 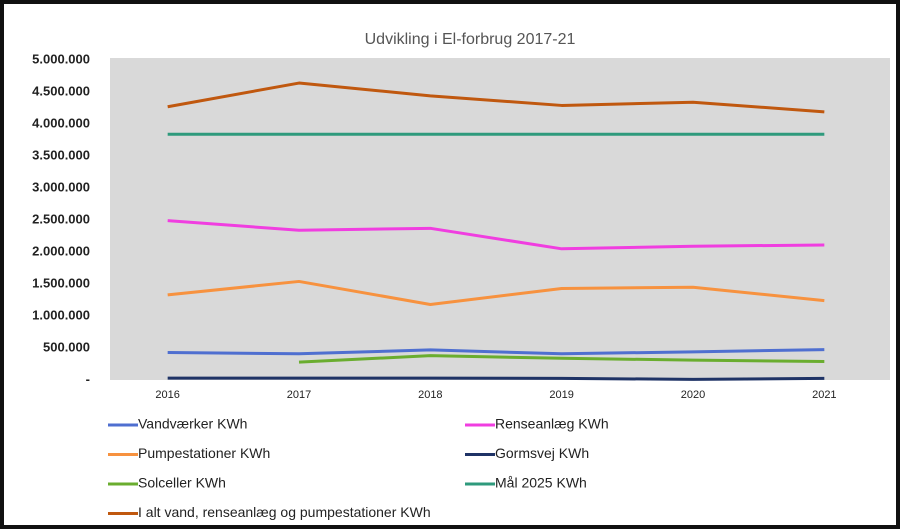 I want to click on y-tick-label: 2.500.000, so click(x=61, y=218).